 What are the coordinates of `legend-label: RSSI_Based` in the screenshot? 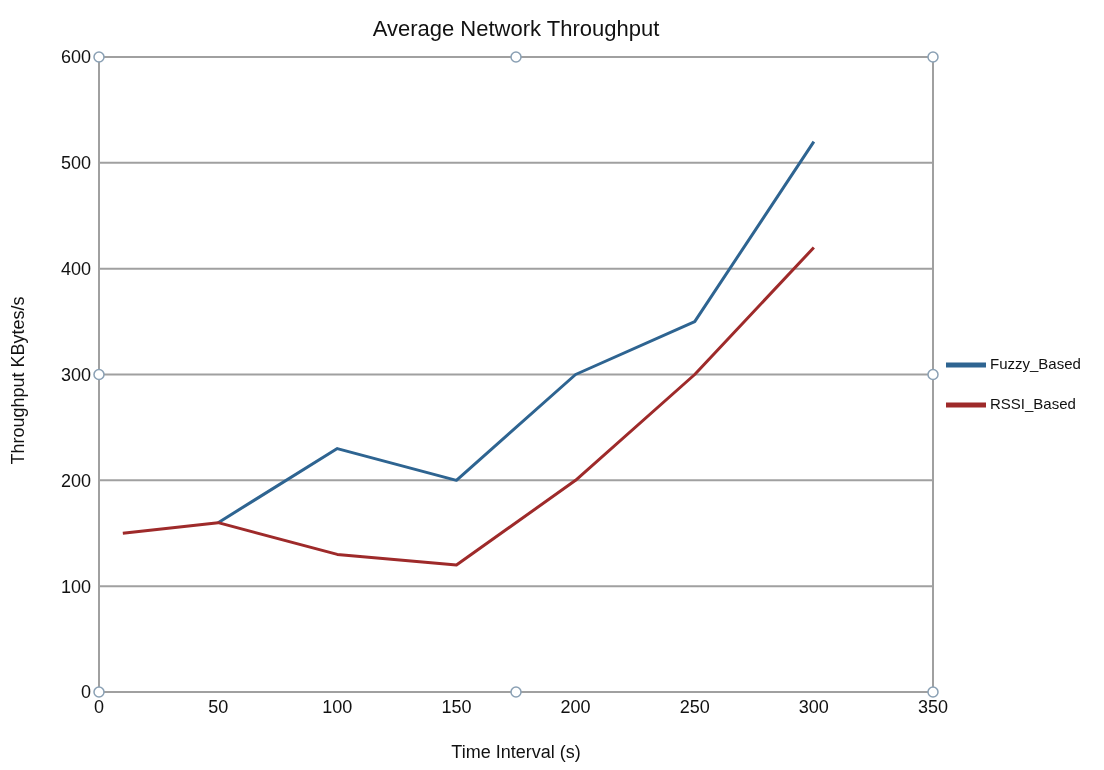 It's located at (1033, 403).